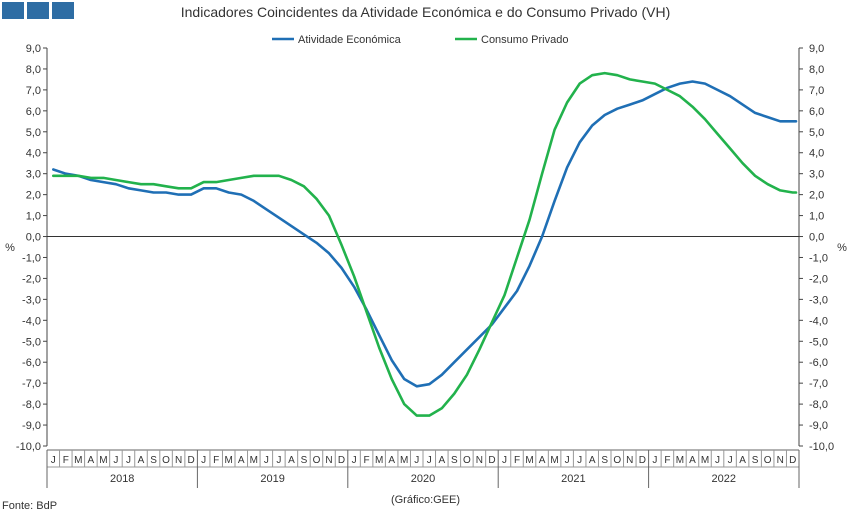 This screenshot has width=851, height=518. What do you see at coordinates (816, 91) in the screenshot?
I see `y-tick-label-right: 7,0` at bounding box center [816, 91].